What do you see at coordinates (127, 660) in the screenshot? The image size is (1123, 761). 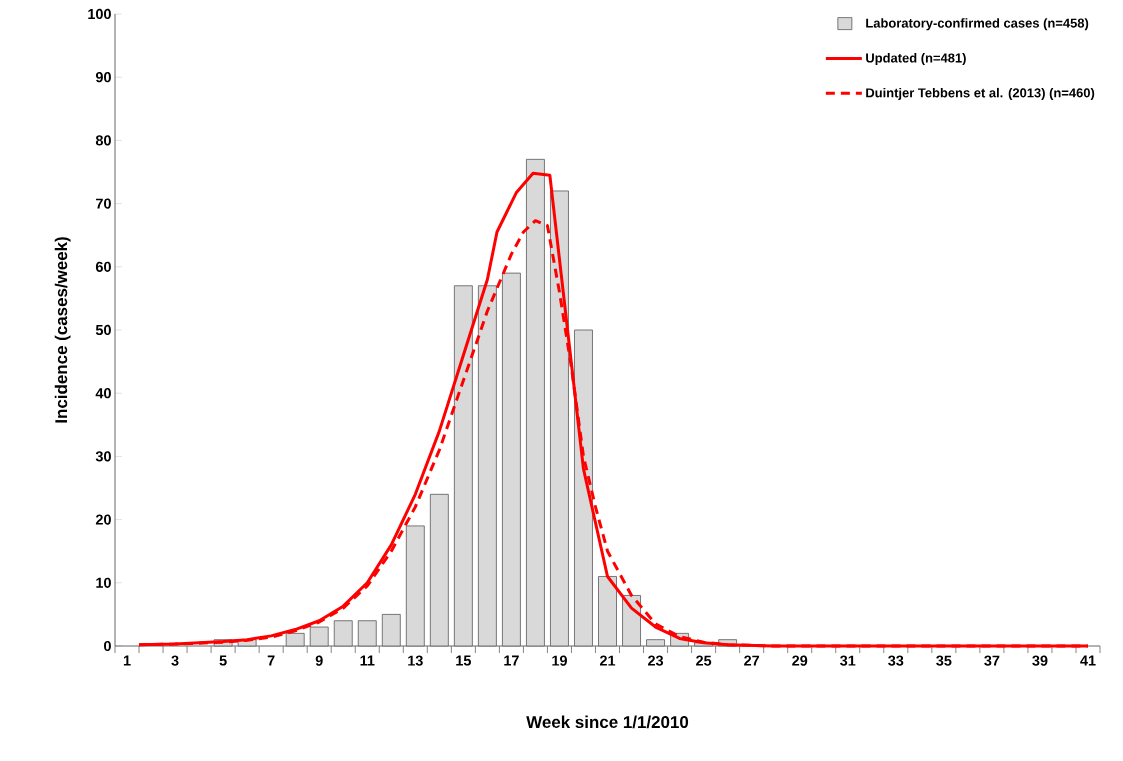 I see `x-tick-label: 1` at bounding box center [127, 660].